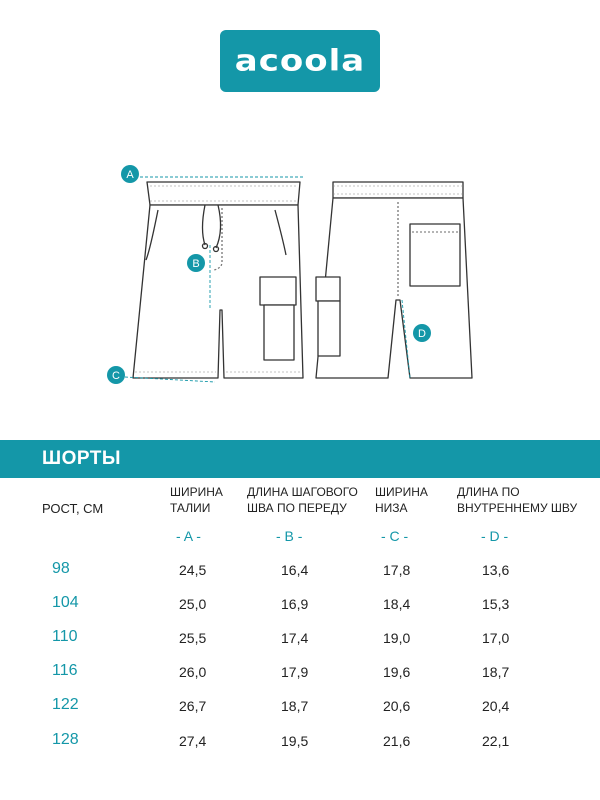 Image resolution: width=600 pixels, height=800 pixels. Describe the element at coordinates (218, 291) in the screenshot. I see `front-body` at that location.